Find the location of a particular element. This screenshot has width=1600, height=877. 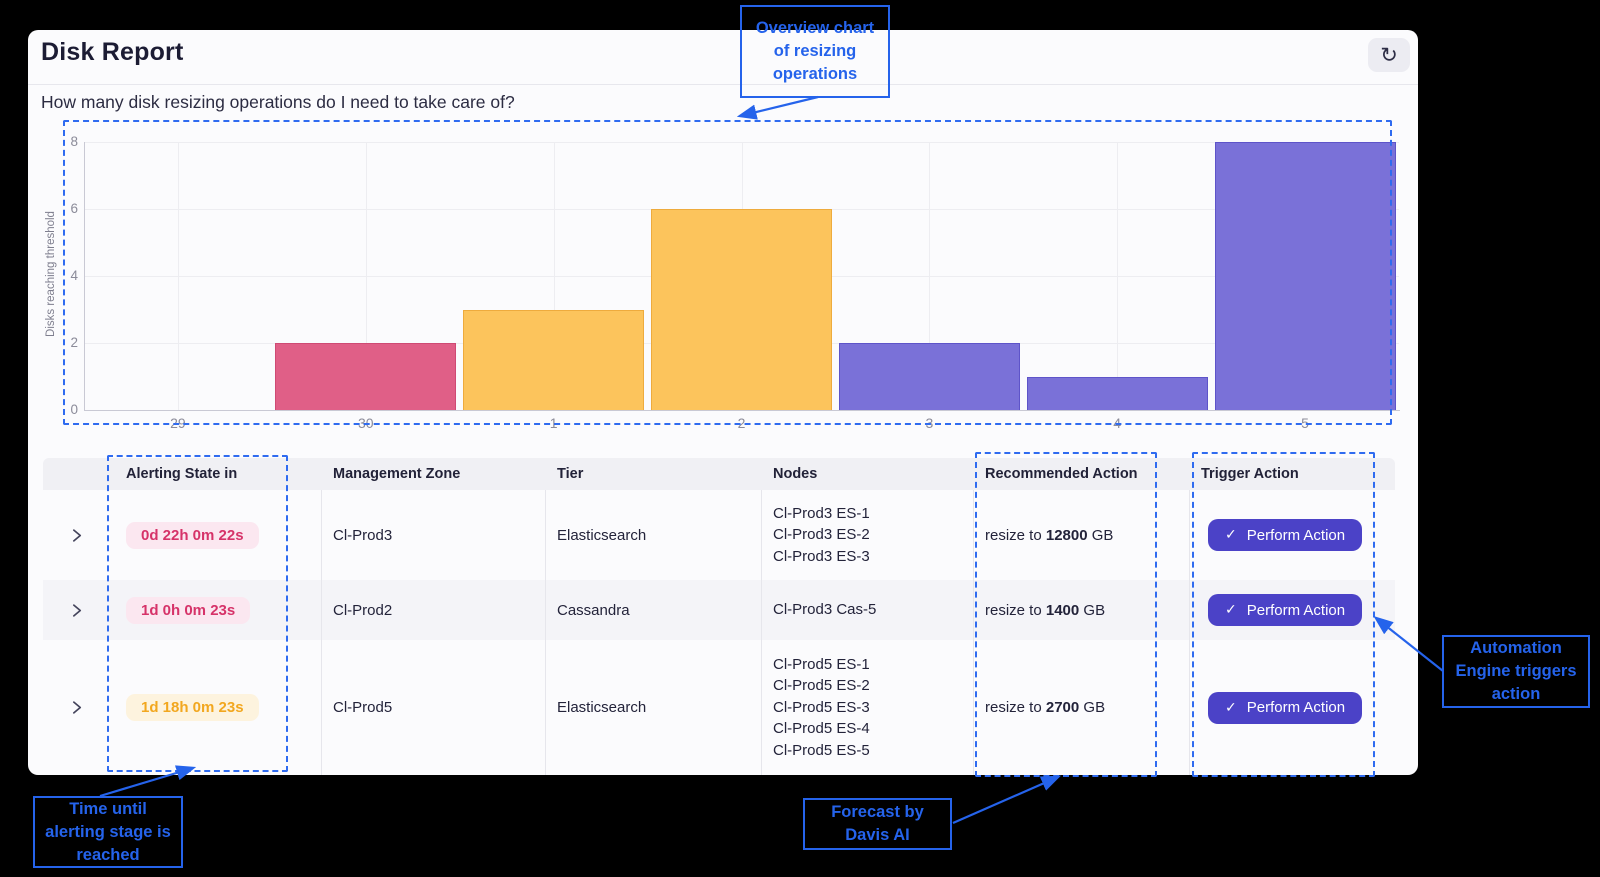

column-header-management-zone: Management Zone is located at coordinates (397, 474).